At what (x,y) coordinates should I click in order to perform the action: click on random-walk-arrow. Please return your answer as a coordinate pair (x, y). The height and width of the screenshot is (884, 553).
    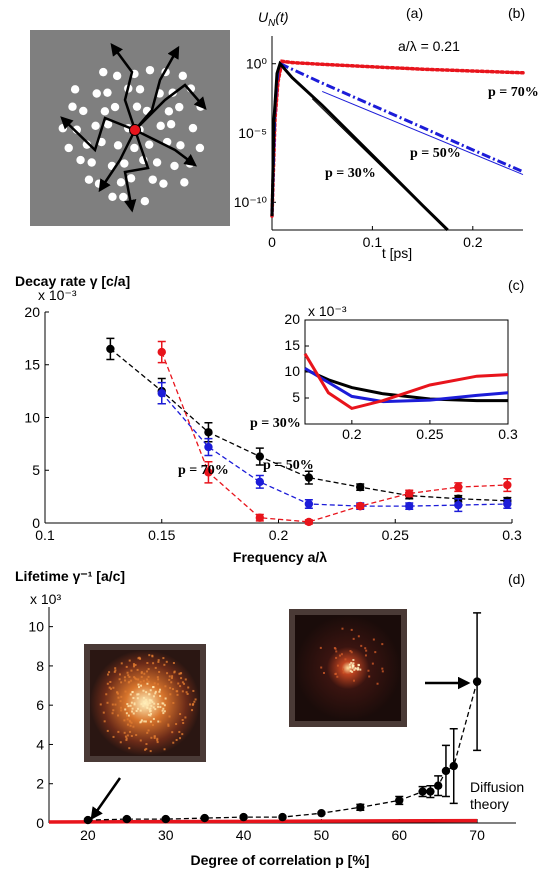
    Looking at the image, I should click on (123, 86).